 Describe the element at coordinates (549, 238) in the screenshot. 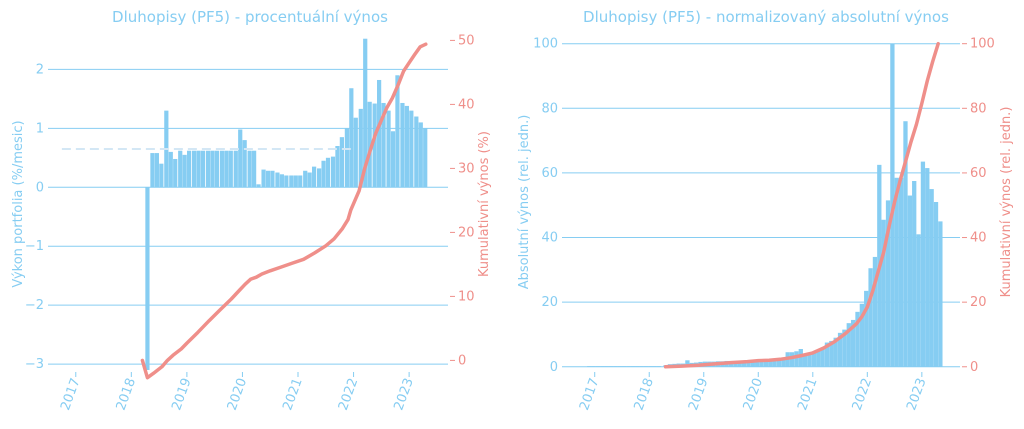

I see `y-tick-label: 40` at that location.